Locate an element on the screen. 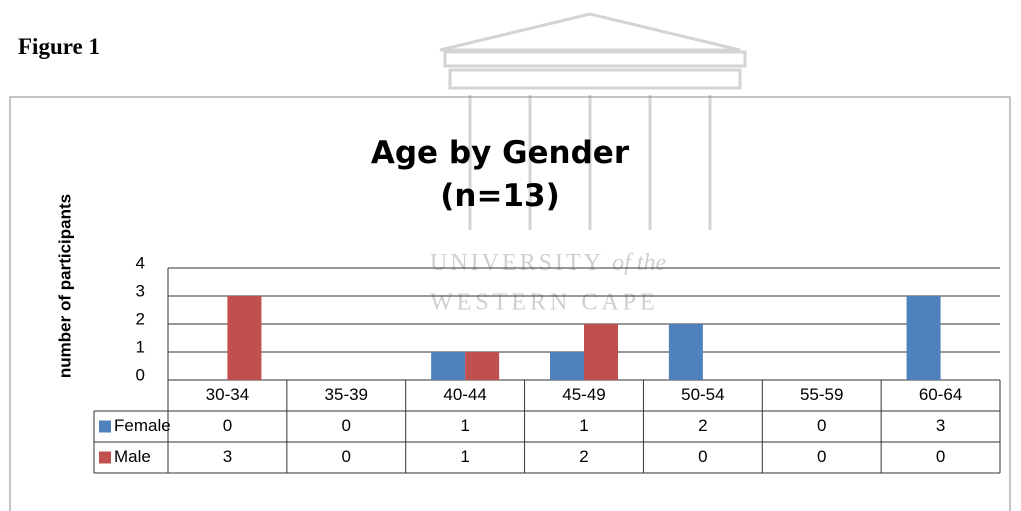 The image size is (1021, 511). x-tick-label: 50-54 is located at coordinates (702, 394).